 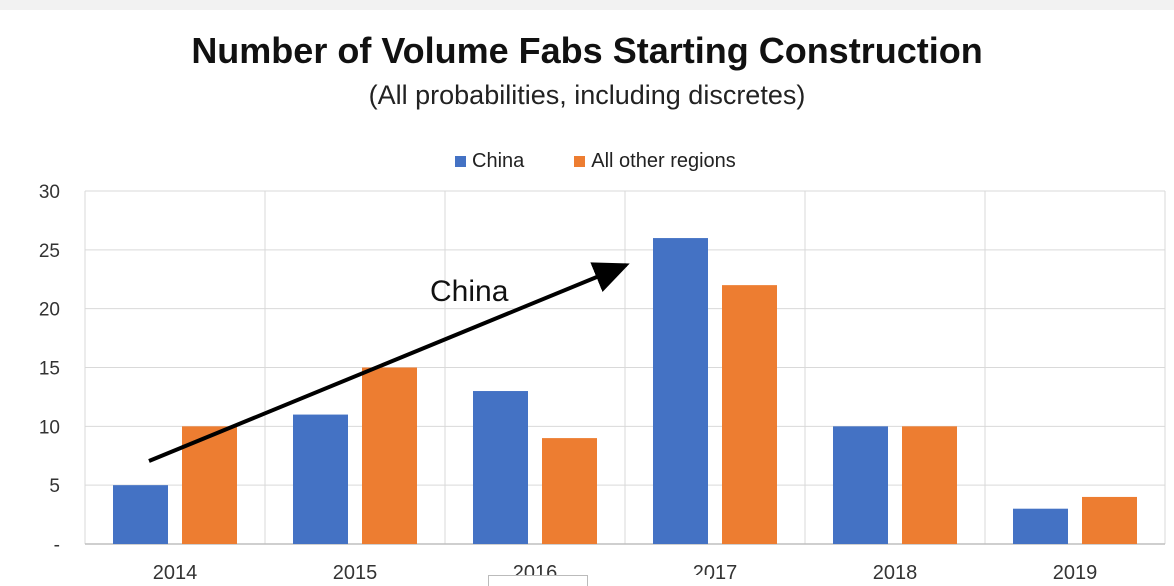 What do you see at coordinates (663, 161) in the screenshot?
I see `legend-label-other: All other regions` at bounding box center [663, 161].